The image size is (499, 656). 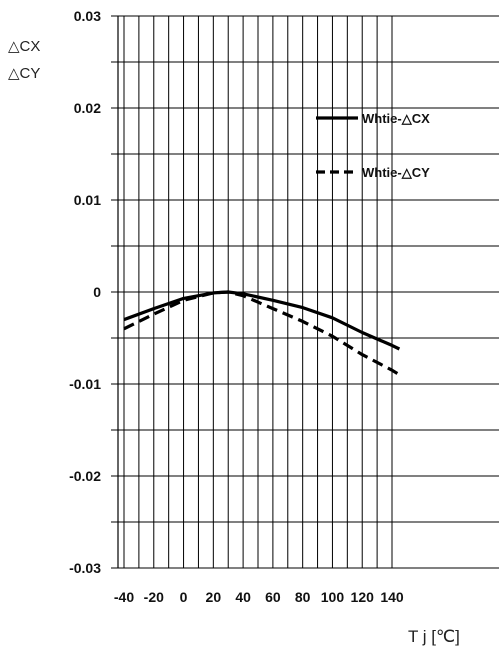 What do you see at coordinates (373, 145) in the screenshot?
I see `legend: Whtie-△CX Whtie-△CY` at bounding box center [373, 145].